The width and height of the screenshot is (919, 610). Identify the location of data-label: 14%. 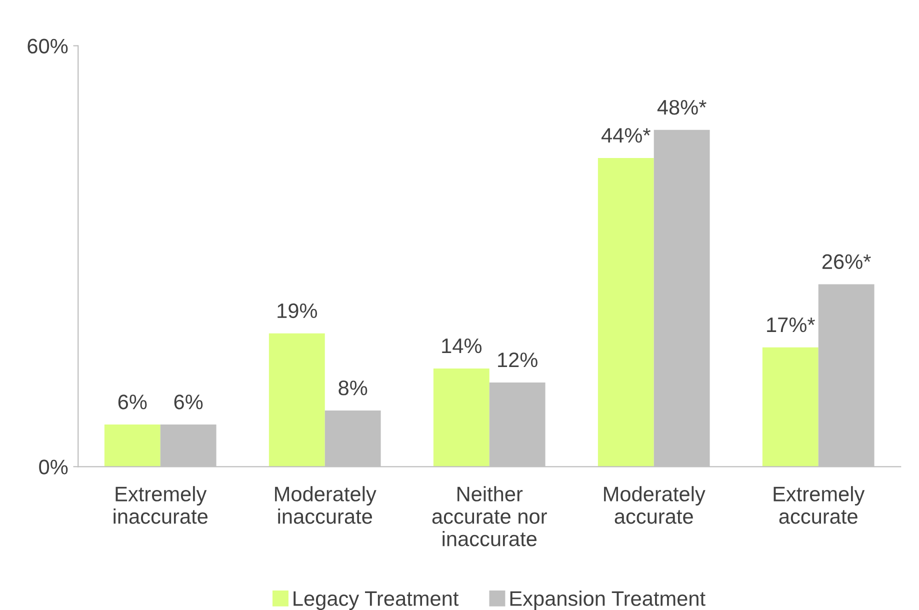
(462, 346).